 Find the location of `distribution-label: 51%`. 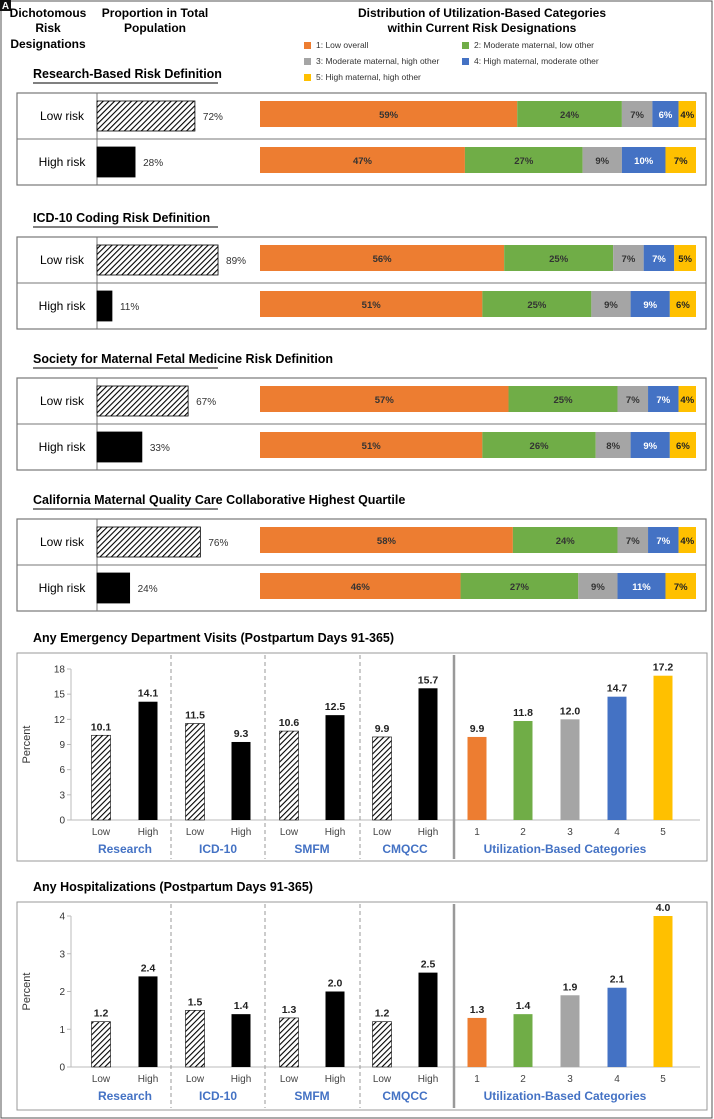

distribution-label: 51% is located at coordinates (372, 305).